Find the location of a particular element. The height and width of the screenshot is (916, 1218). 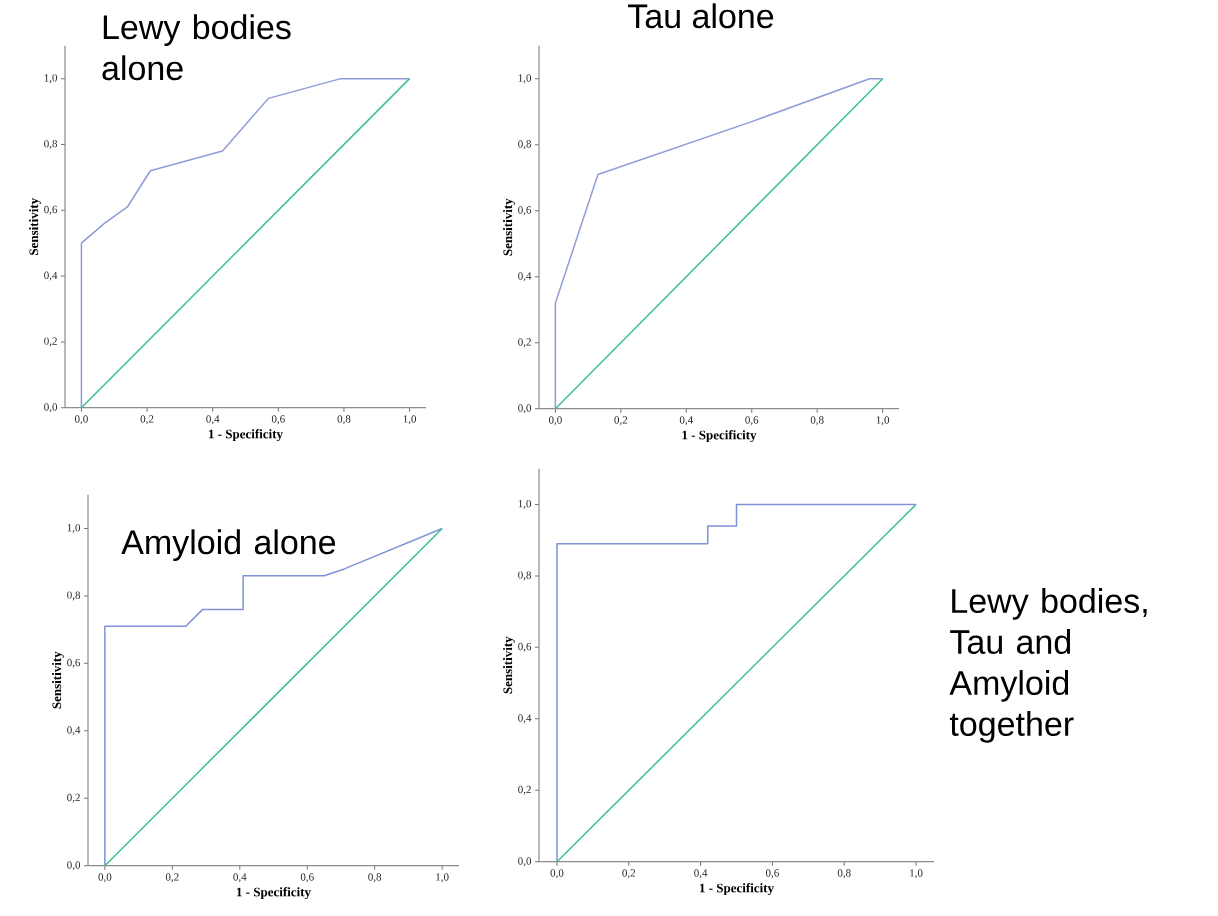

text: Lewy bodies, Tau and Amyloid together is located at coordinates (1048, 665).